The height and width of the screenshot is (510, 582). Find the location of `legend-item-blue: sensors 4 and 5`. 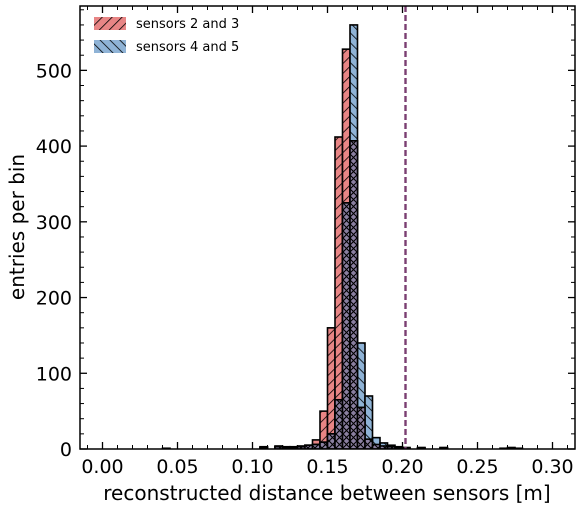

legend-item-blue: sensors 4 and 5 is located at coordinates (166, 47).